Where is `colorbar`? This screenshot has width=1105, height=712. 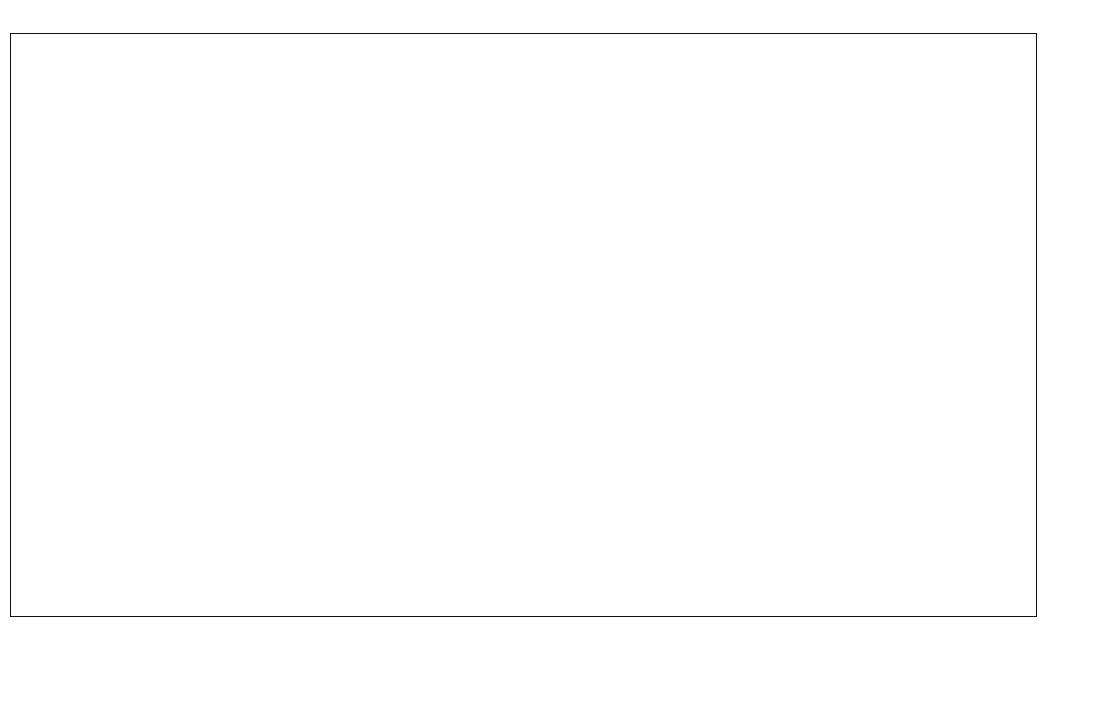 colorbar is located at coordinates (552, 678).